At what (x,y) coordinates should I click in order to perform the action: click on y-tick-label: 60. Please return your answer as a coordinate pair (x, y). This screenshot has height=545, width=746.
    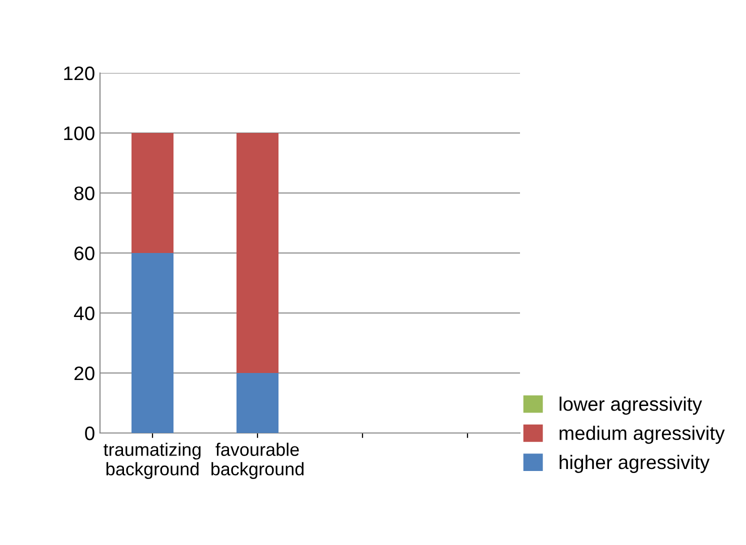
    Looking at the image, I should click on (84, 253).